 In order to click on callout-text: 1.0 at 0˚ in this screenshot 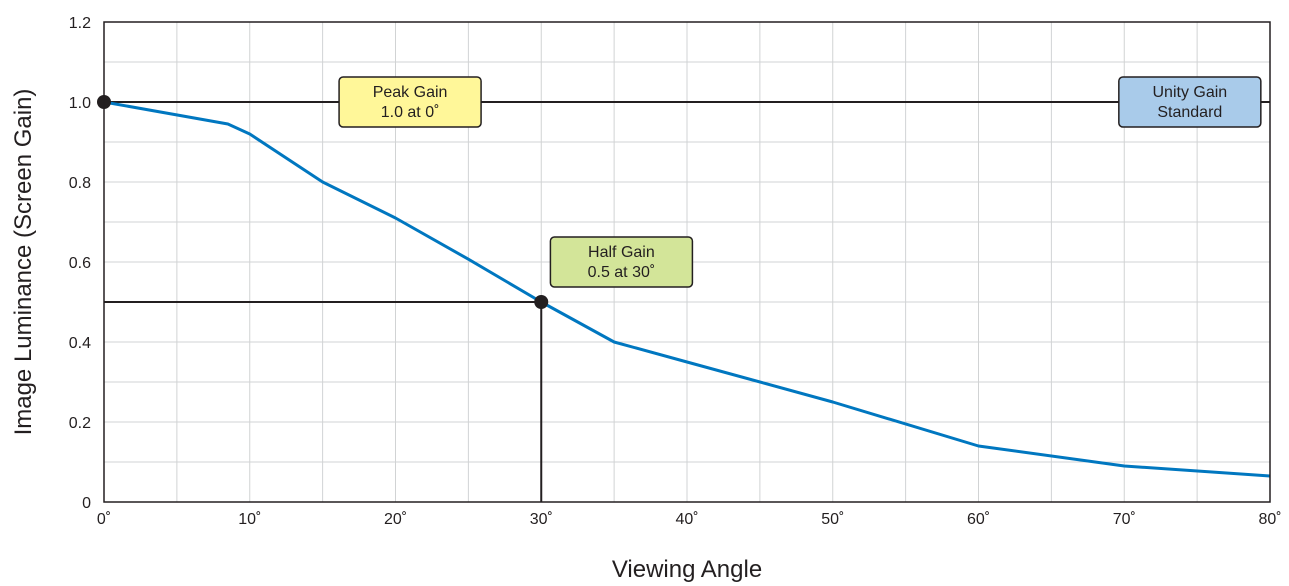, I will do `click(410, 112)`.